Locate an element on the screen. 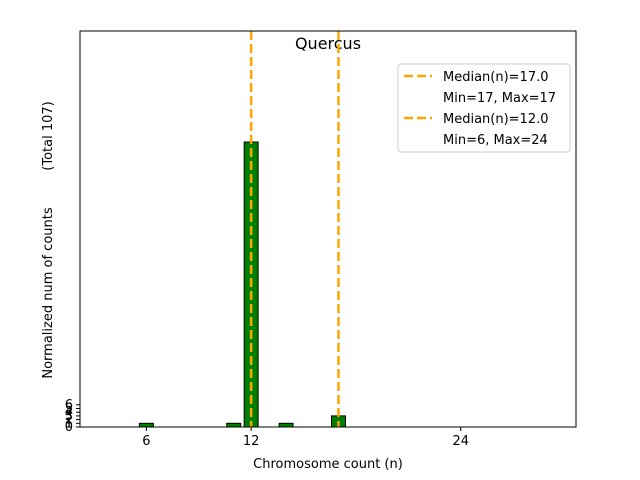 The height and width of the screenshot is (480, 640). y-tick-label-6: 6 is located at coordinates (69, 405).